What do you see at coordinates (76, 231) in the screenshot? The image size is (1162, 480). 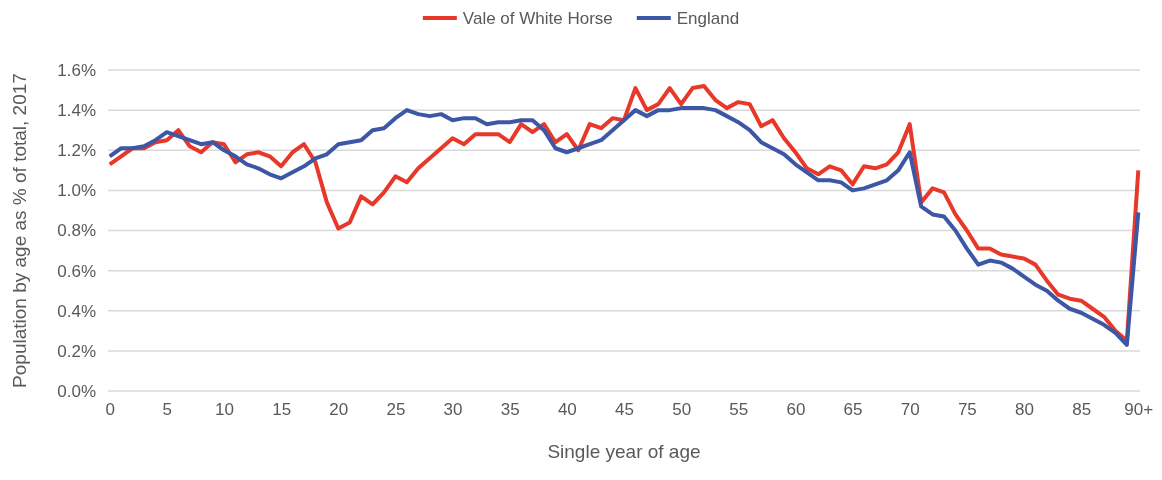 I see `y-tick-label: 0.8%` at bounding box center [76, 231].